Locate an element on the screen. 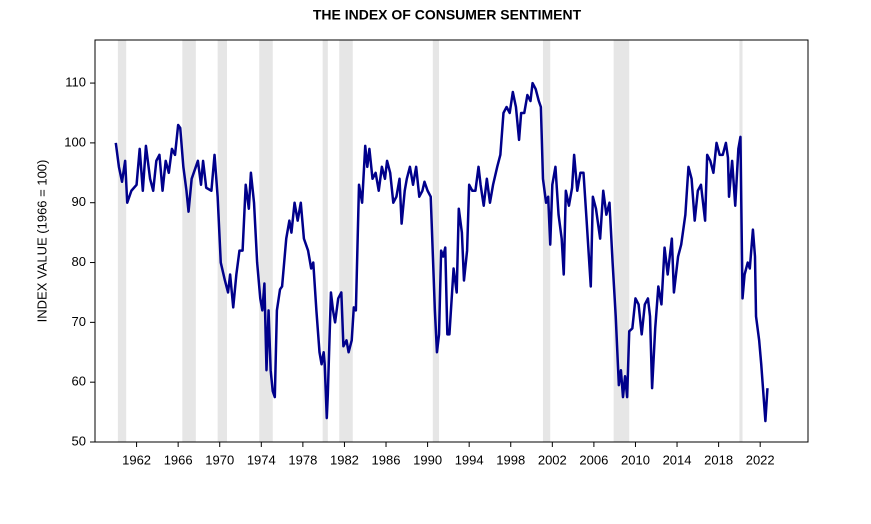 The image size is (871, 524). chart-title: THE INDEX OF CONSUMER SENTIMENT is located at coordinates (447, 15).